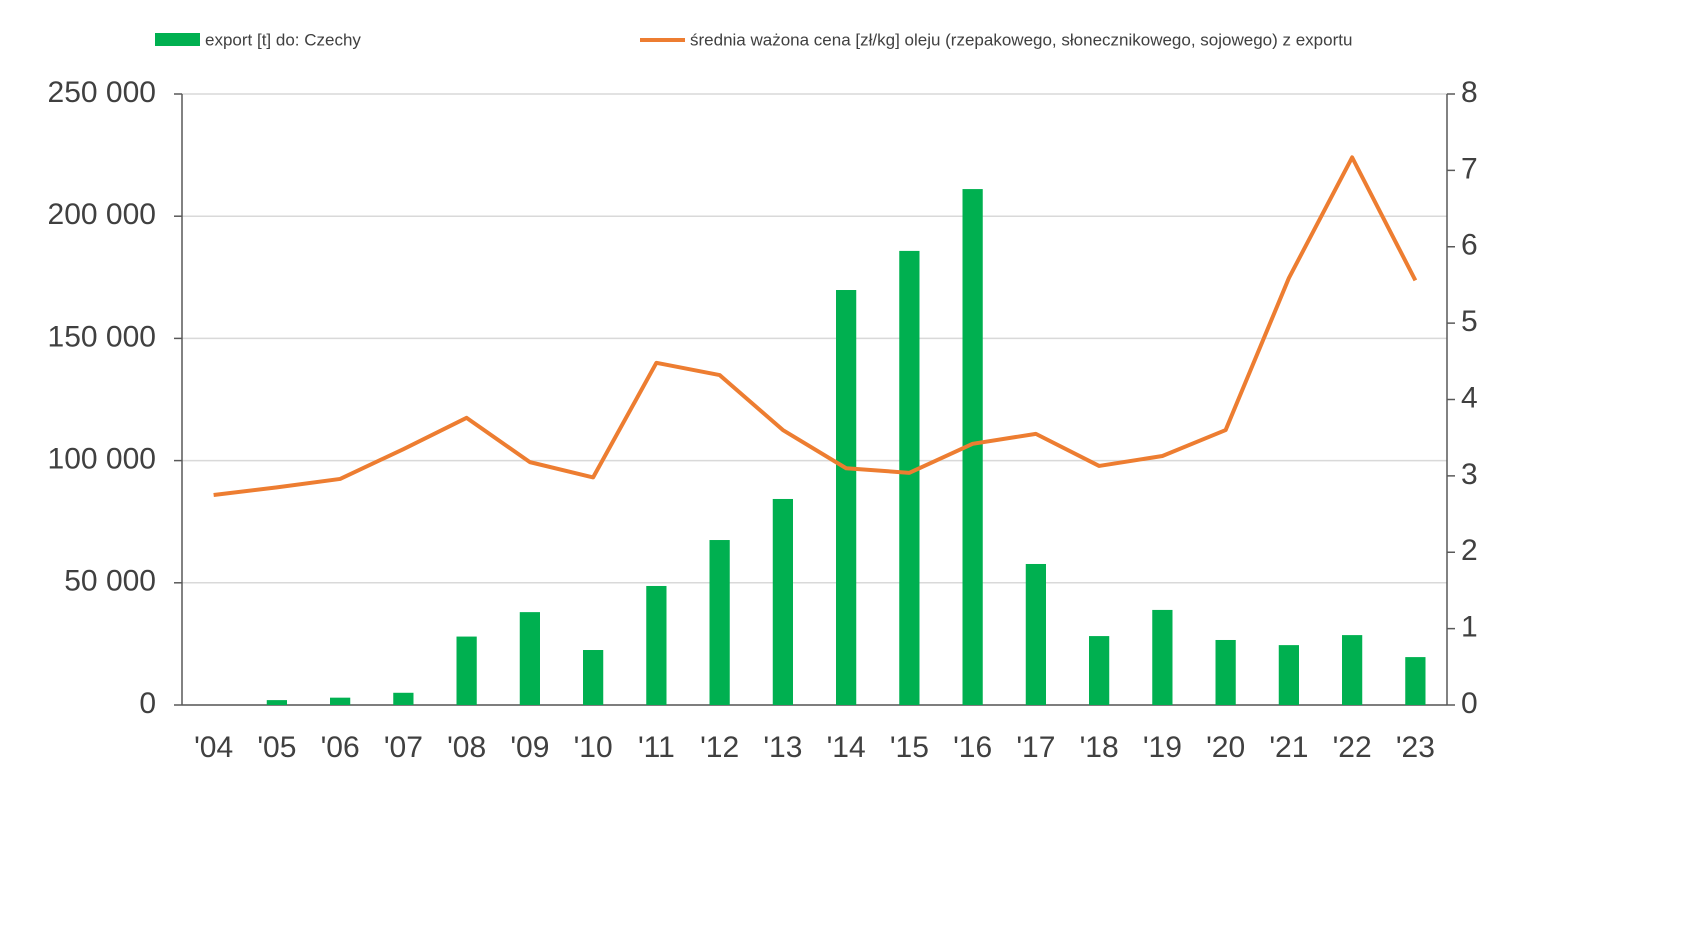 This screenshot has height=930, width=1694. What do you see at coordinates (909, 747) in the screenshot?
I see `x-tick-label: '15` at bounding box center [909, 747].